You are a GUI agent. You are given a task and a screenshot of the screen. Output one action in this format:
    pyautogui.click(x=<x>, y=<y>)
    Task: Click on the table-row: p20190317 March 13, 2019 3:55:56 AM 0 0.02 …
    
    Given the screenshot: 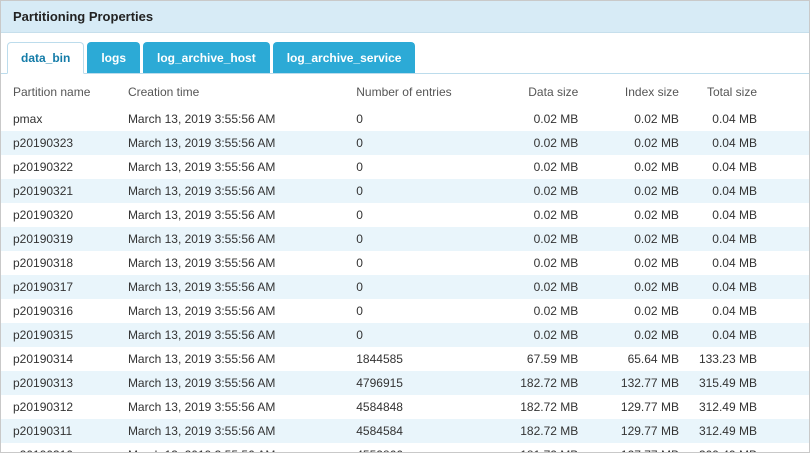 What is the action you would take?
    pyautogui.click(x=405, y=287)
    